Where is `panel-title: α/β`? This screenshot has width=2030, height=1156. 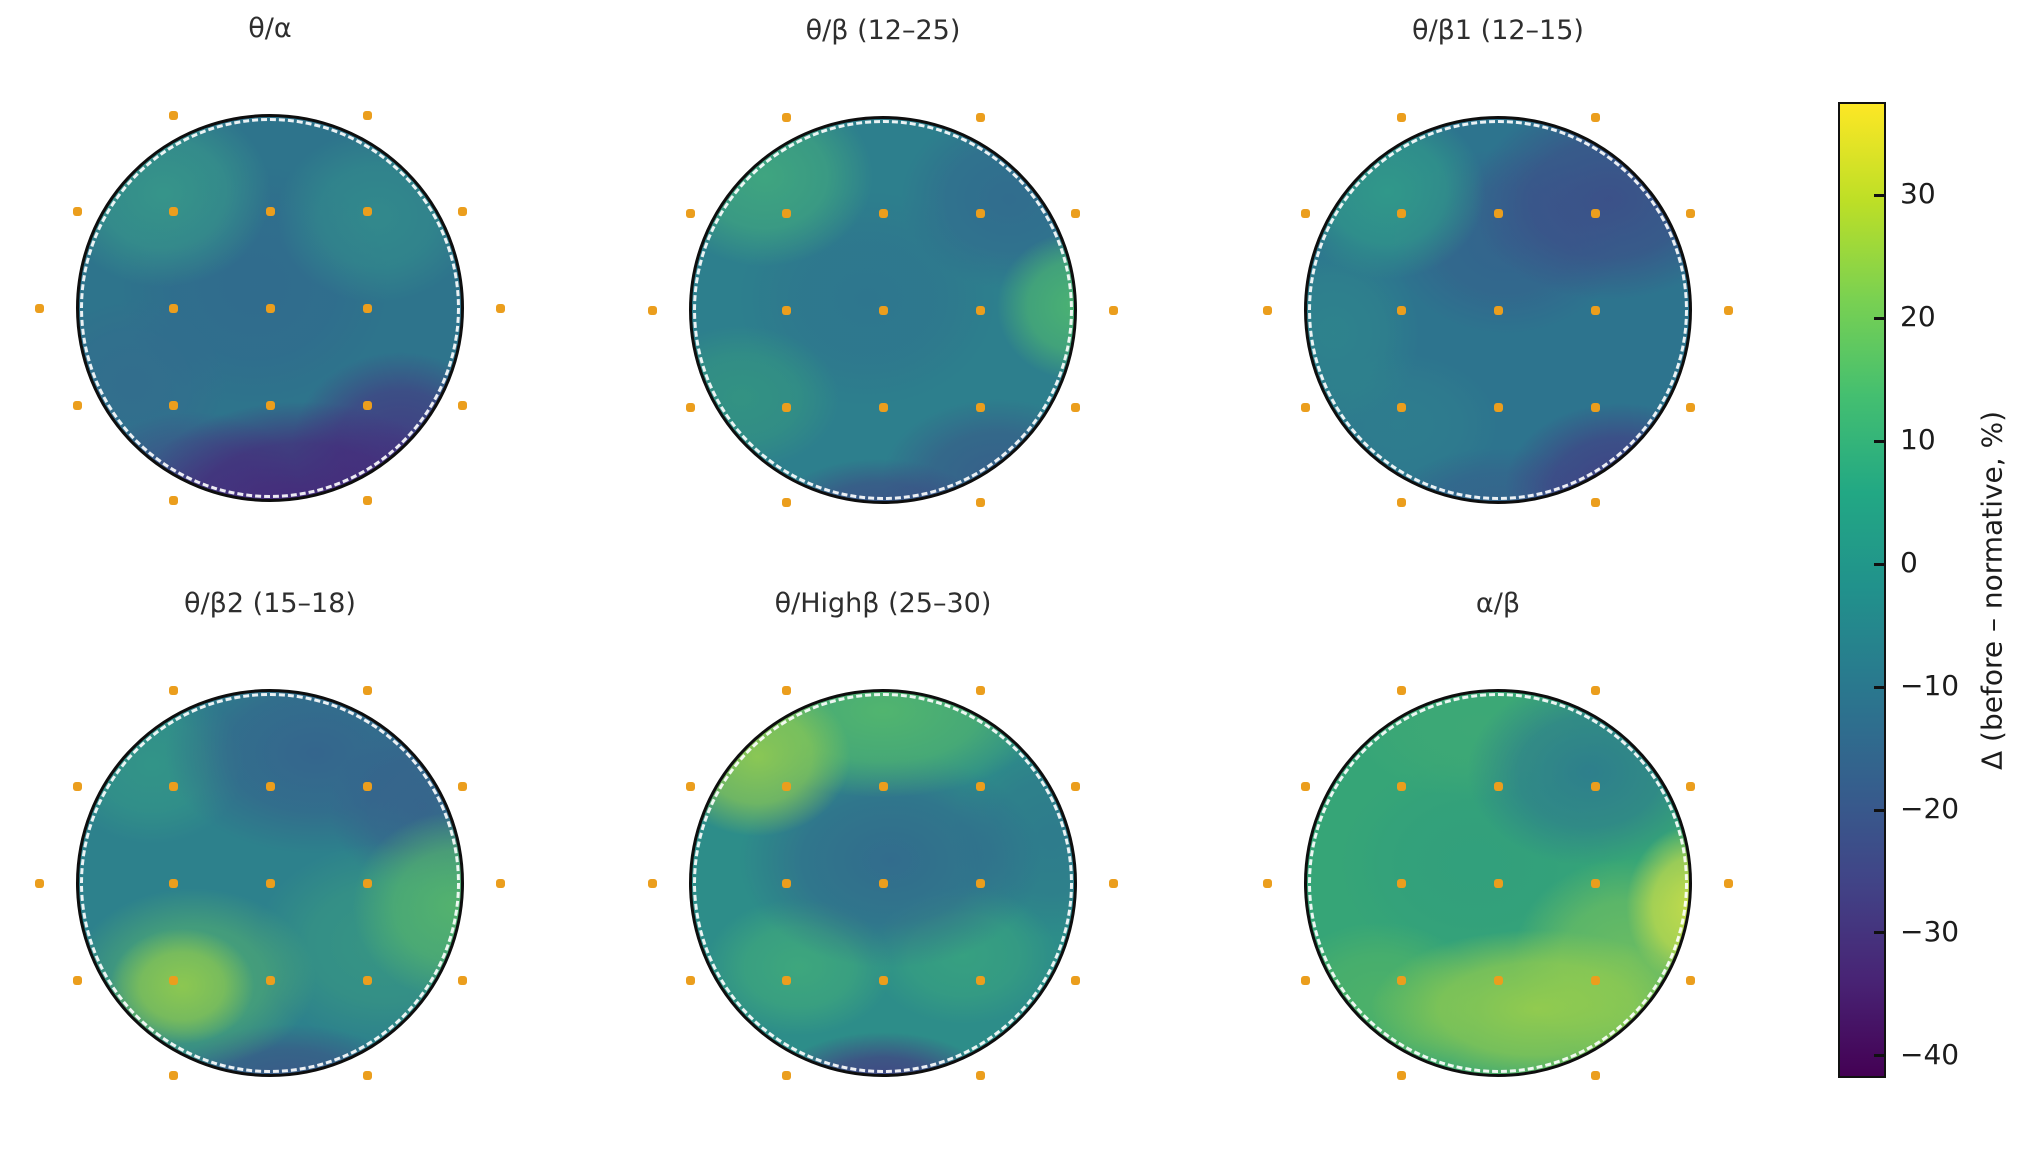
panel-title: α/β is located at coordinates (1498, 603).